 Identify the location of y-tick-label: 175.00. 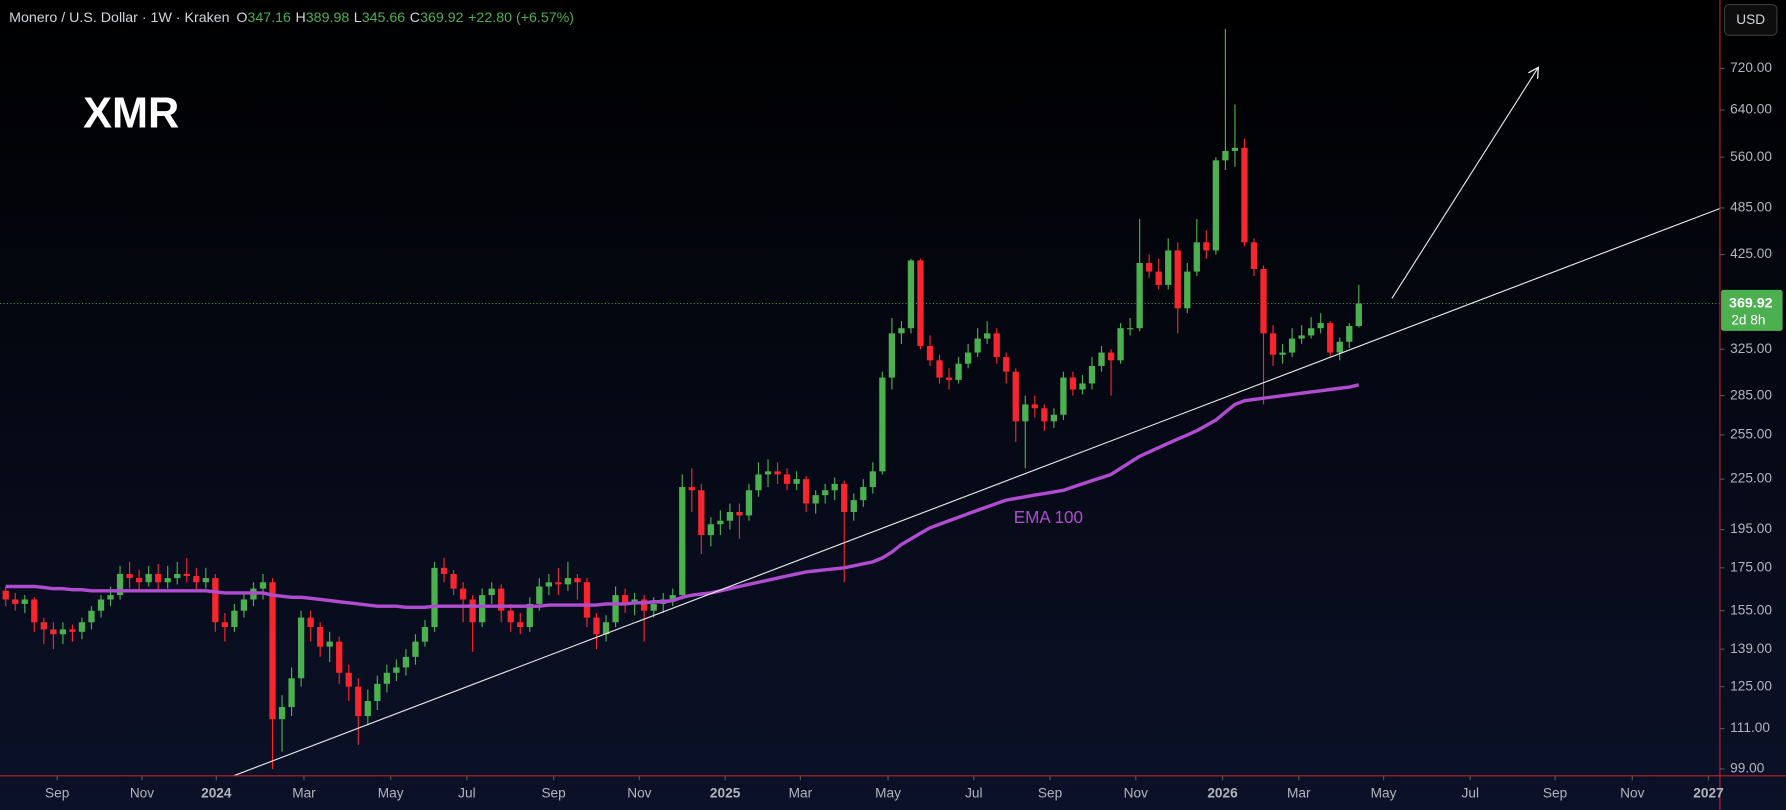
(1751, 566).